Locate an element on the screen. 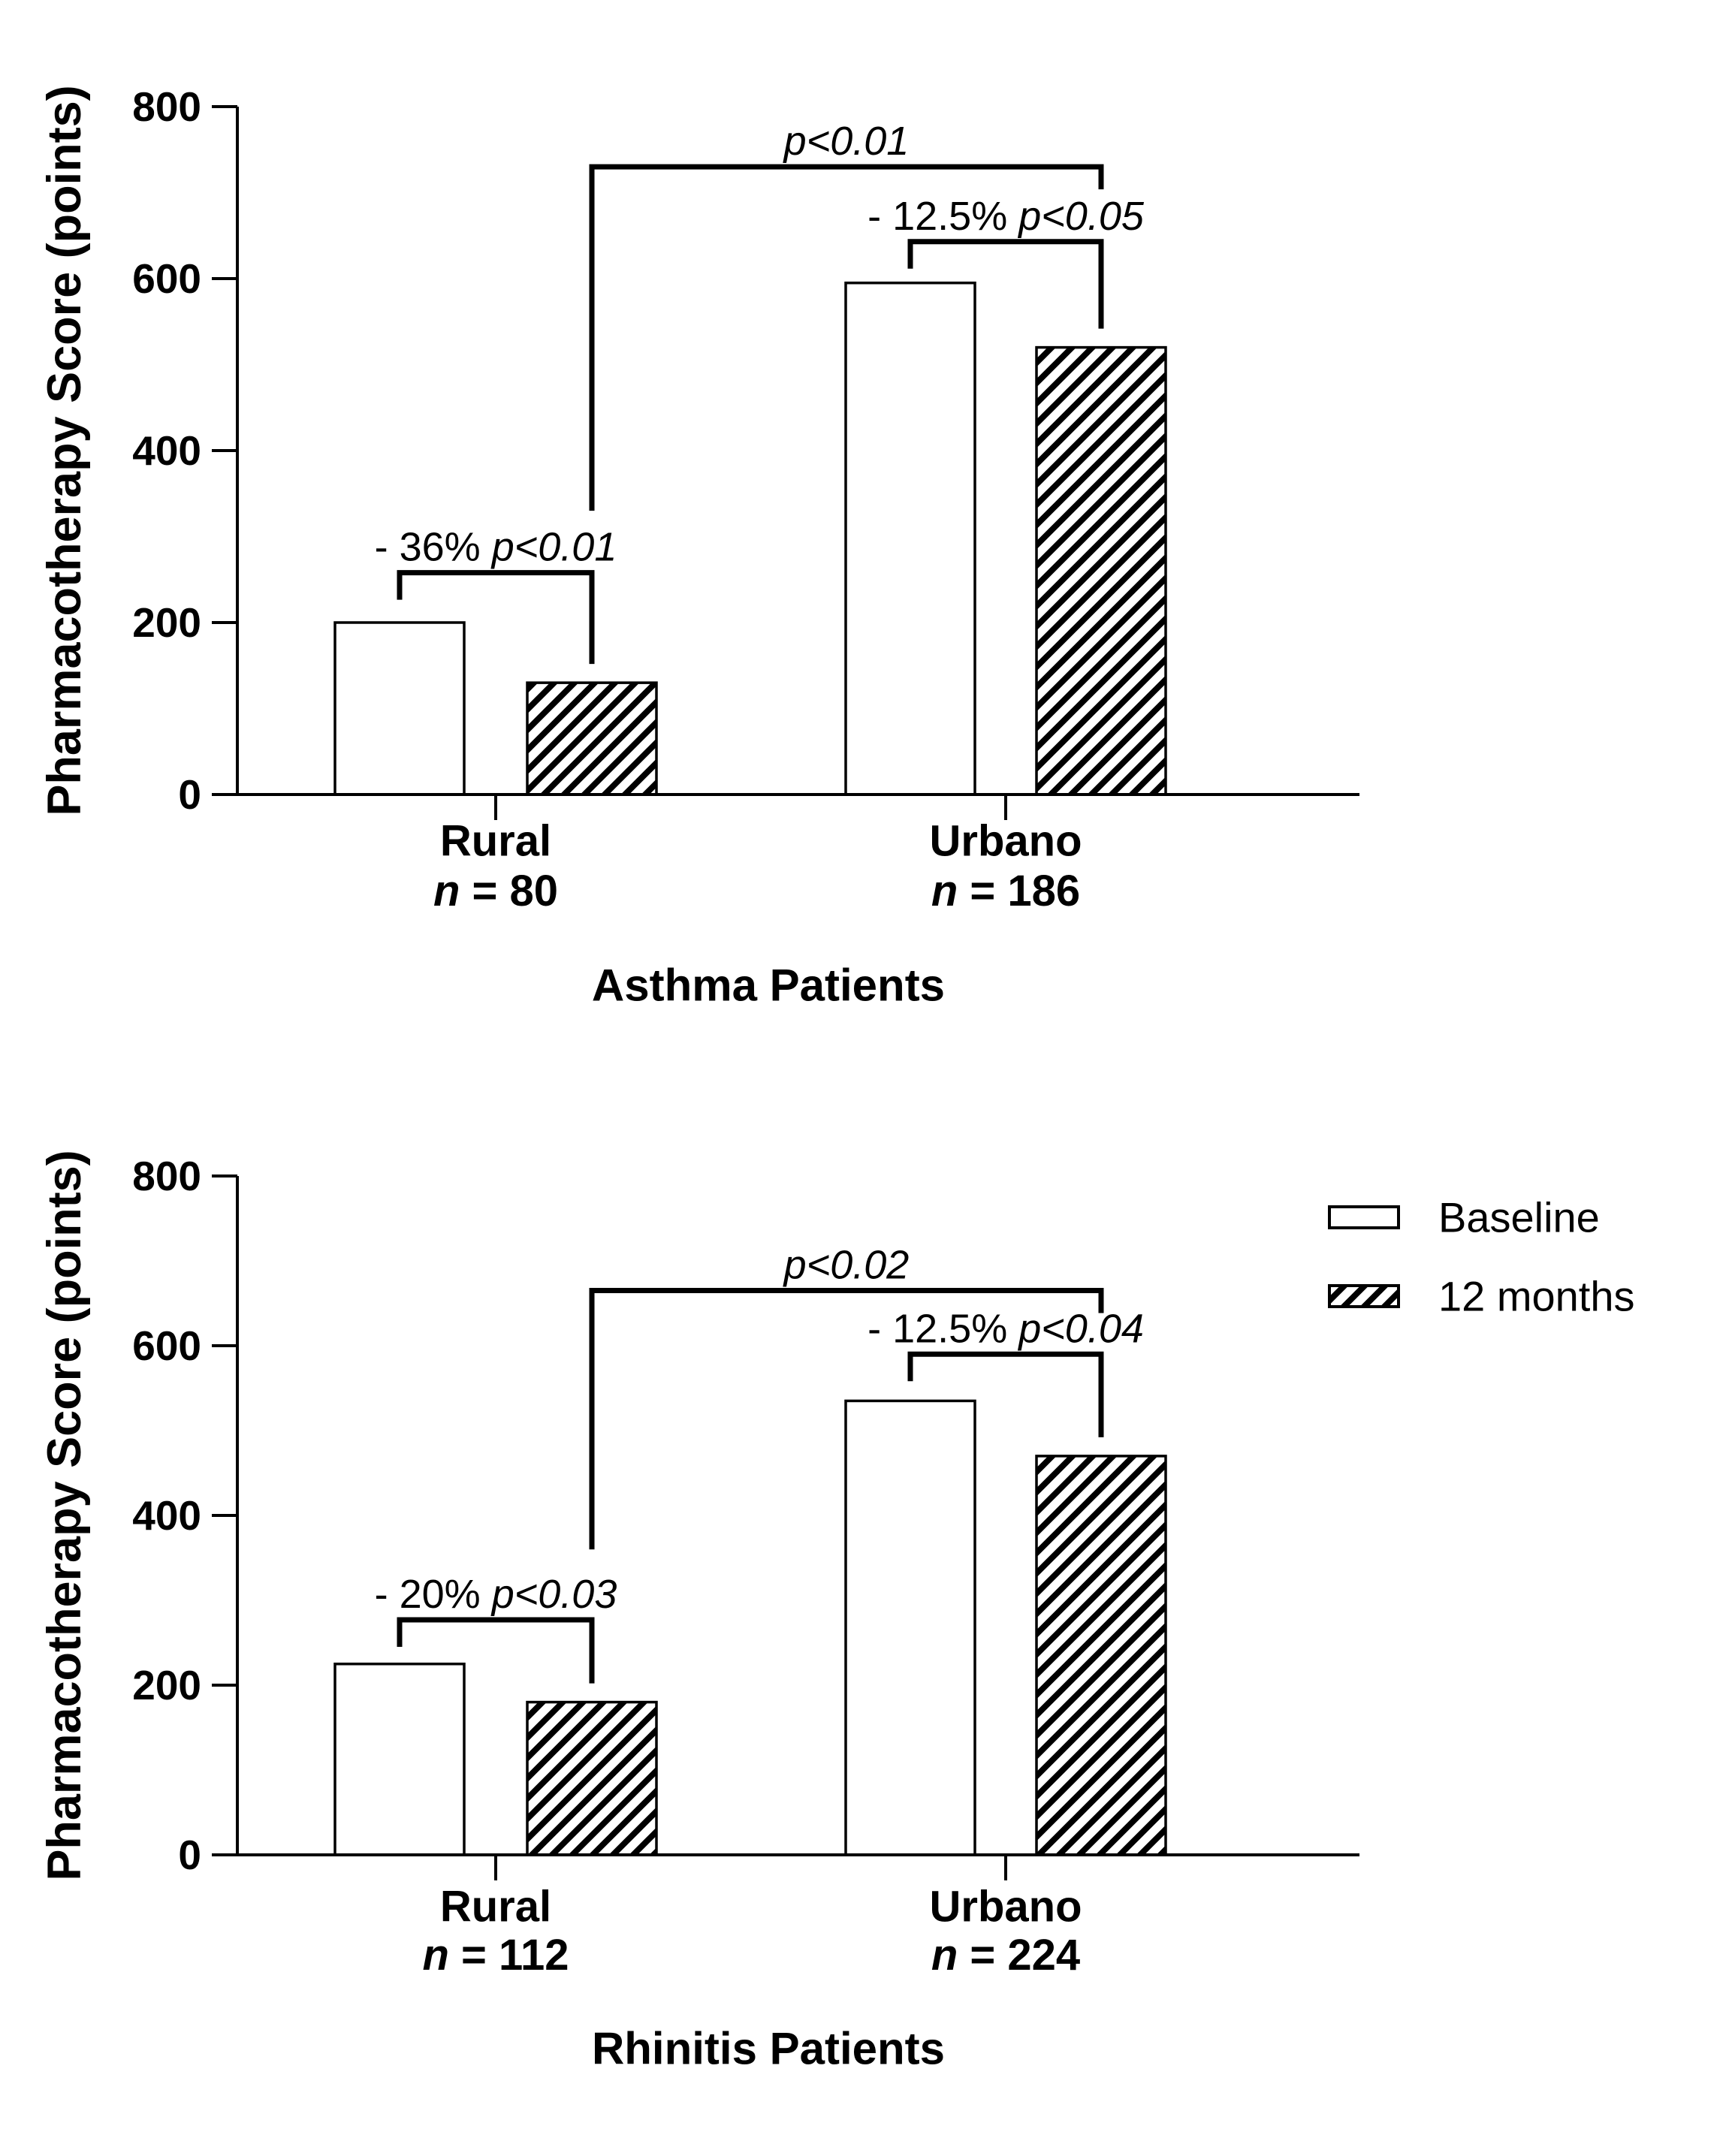 The image size is (1732, 2156). significance-label-p-0-01: - 36% p<0.01 is located at coordinates (496, 548).